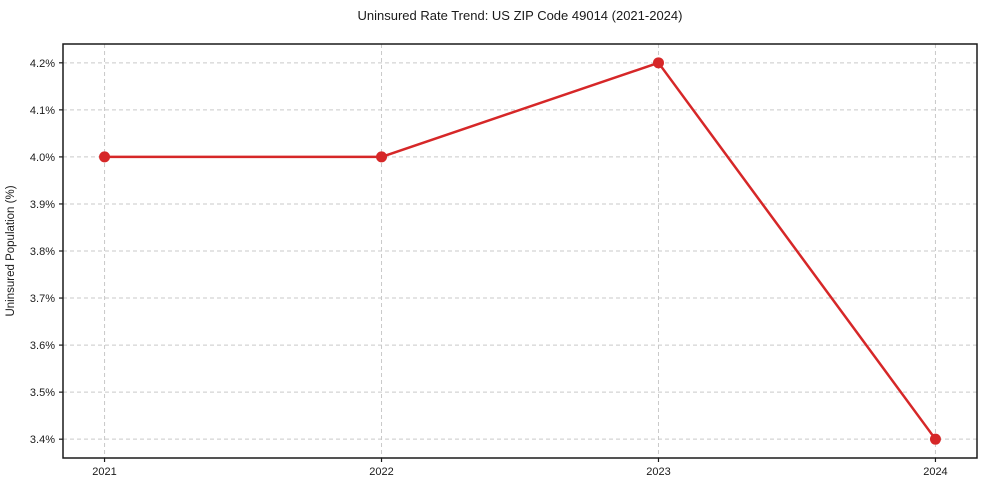  What do you see at coordinates (42, 299) in the screenshot?
I see `y-tick-label: 3.7%` at bounding box center [42, 299].